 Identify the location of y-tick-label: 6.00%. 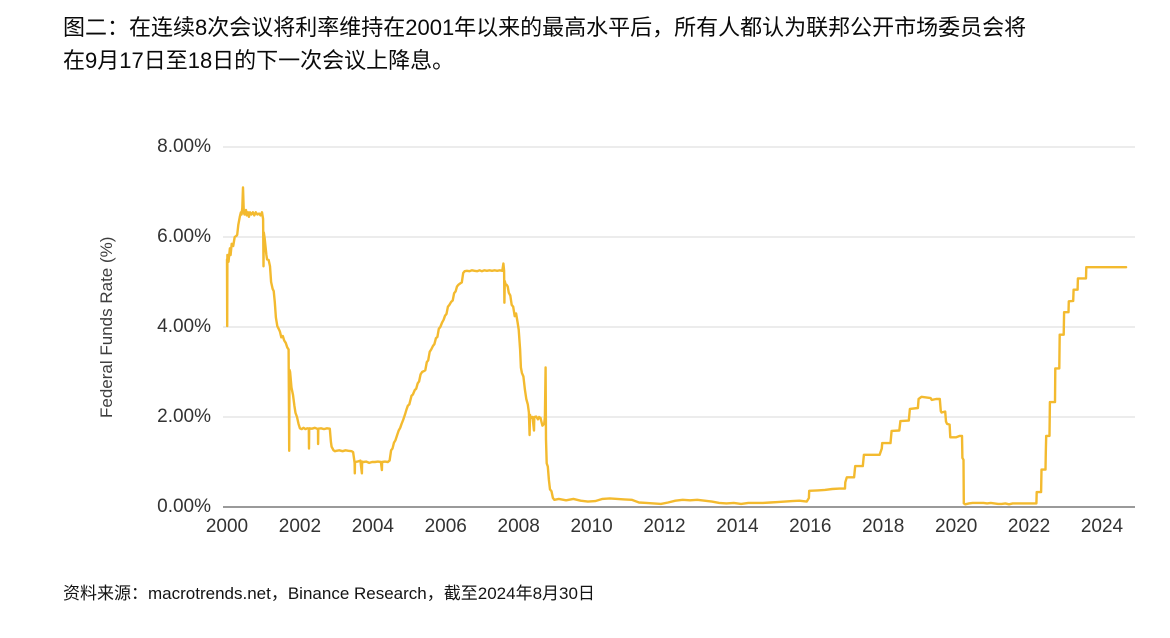
(184, 236).